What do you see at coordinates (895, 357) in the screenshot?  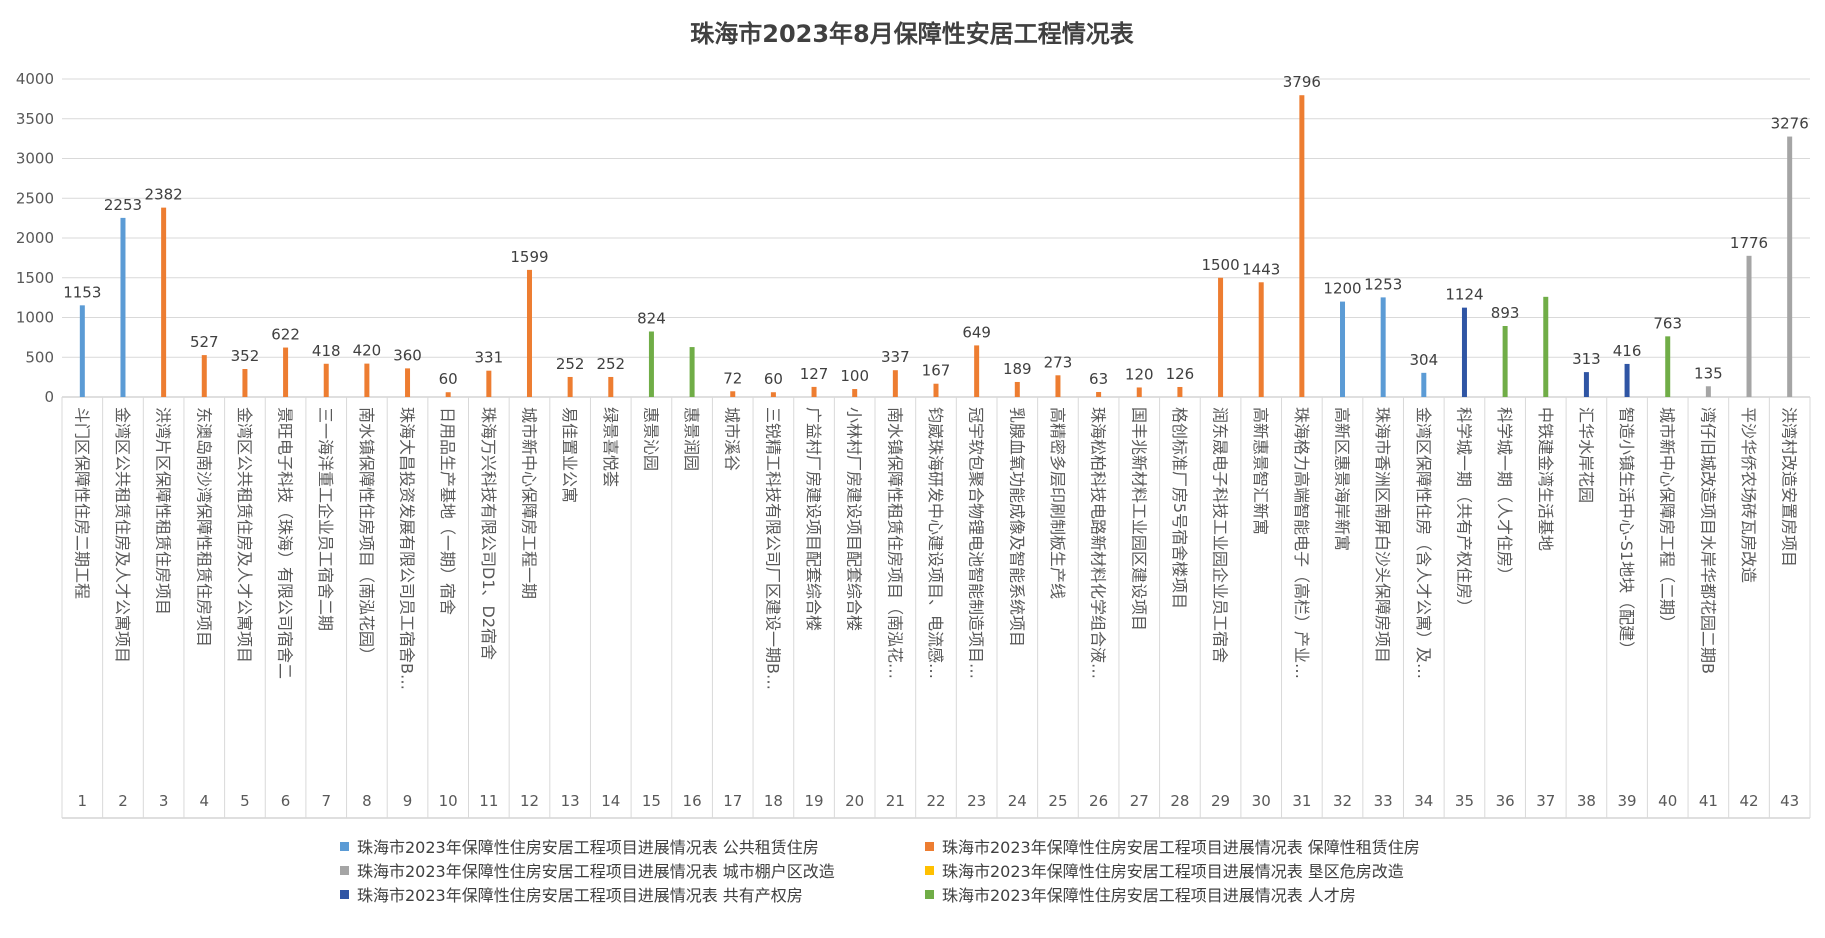 I see `data-label-21: 337` at bounding box center [895, 357].